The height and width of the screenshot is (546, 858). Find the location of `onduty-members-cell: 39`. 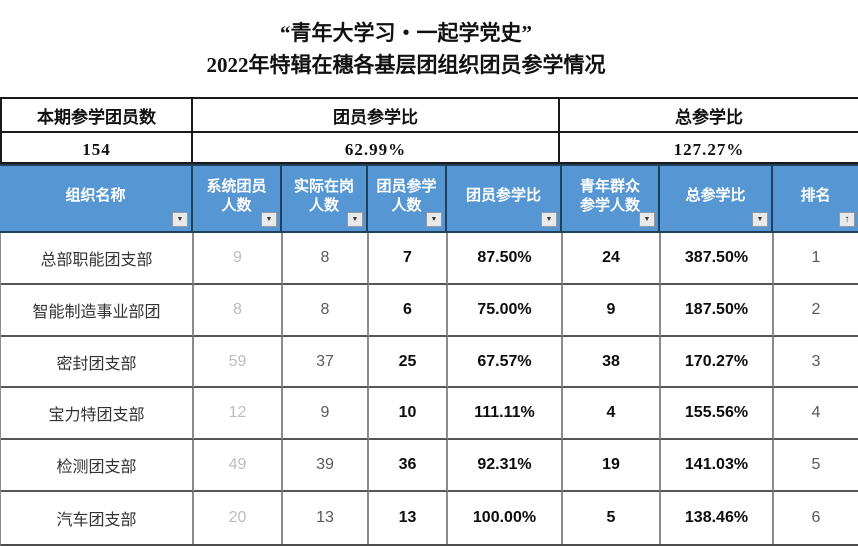

onduty-members-cell: 39 is located at coordinates (326, 466).